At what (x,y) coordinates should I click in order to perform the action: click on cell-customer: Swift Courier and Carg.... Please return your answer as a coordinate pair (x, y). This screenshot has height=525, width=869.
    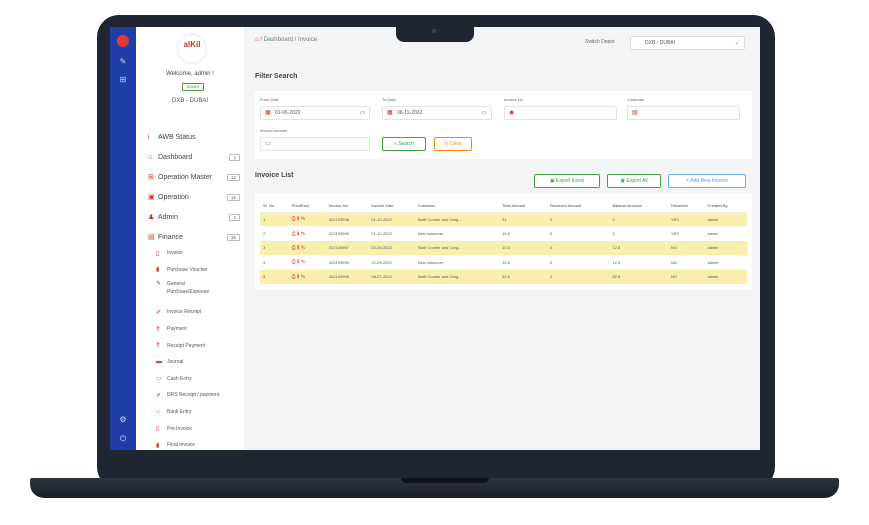
    Looking at the image, I should click on (457, 219).